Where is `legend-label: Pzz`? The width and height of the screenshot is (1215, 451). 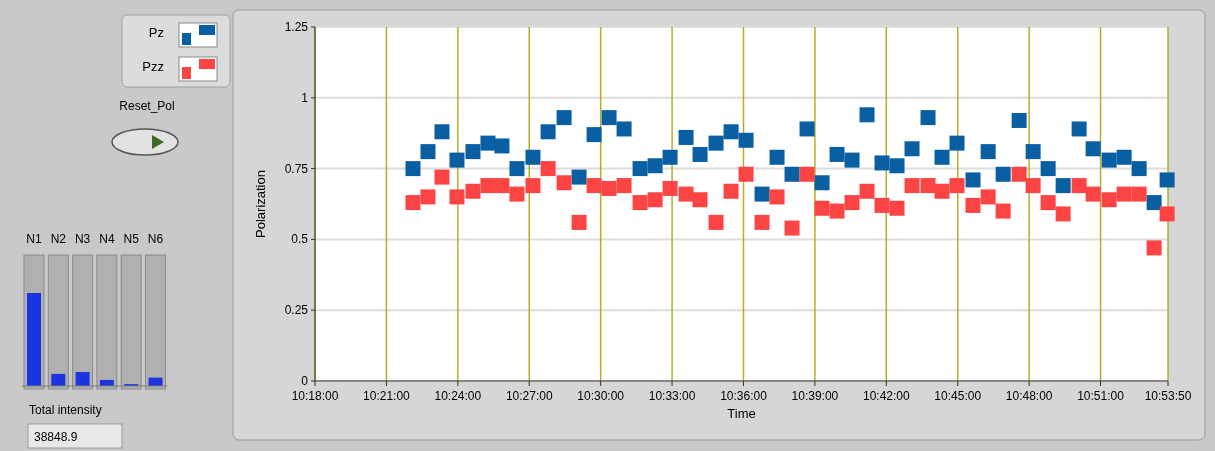 legend-label: Pzz is located at coordinates (153, 66).